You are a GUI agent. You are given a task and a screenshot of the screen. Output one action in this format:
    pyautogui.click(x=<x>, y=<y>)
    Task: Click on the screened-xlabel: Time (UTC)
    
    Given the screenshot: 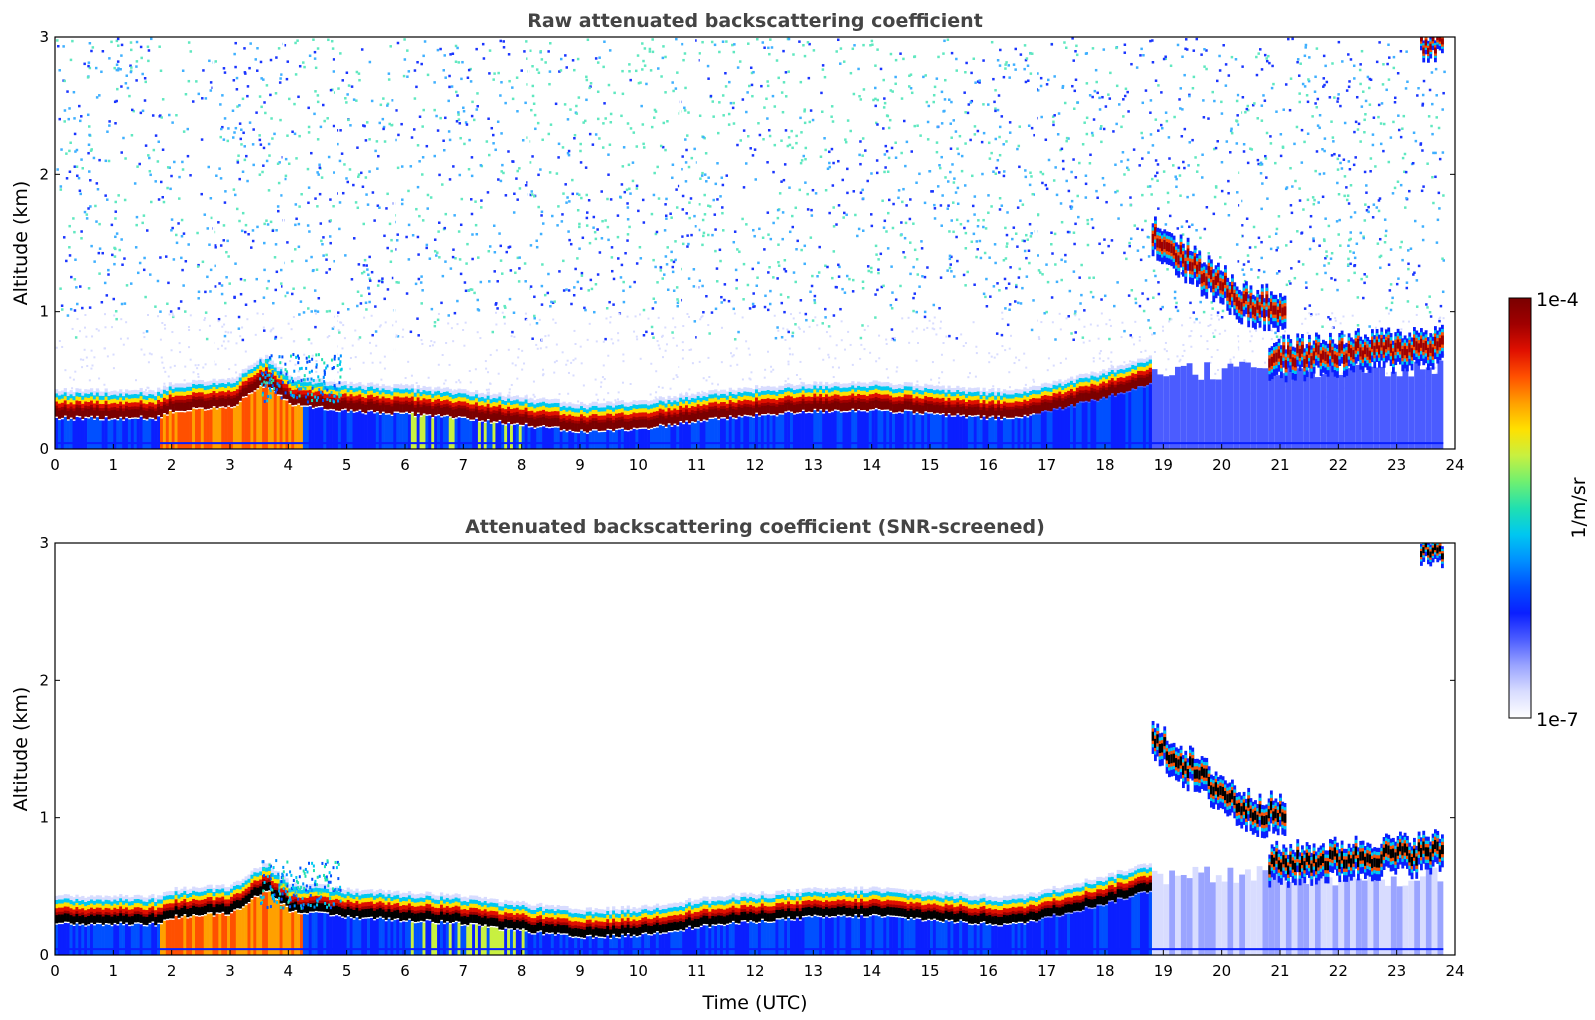 What is the action you would take?
    pyautogui.click(x=754, y=1003)
    